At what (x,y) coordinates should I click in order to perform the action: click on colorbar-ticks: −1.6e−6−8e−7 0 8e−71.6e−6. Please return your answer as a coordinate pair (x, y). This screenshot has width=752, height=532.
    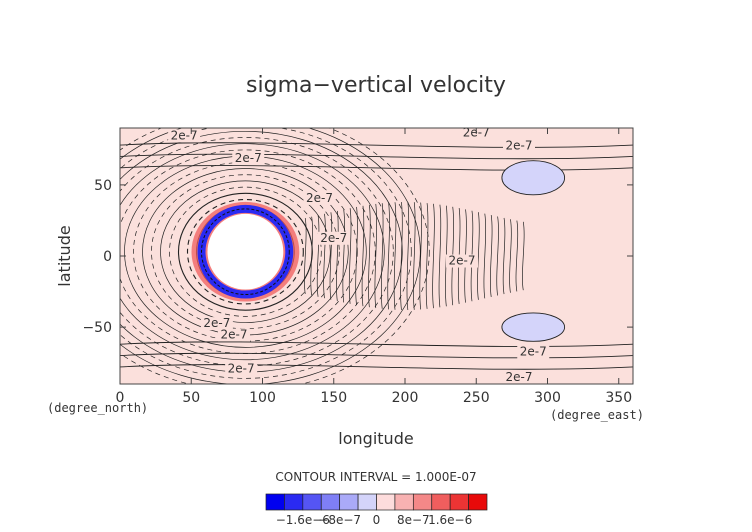
    Looking at the image, I should click on (374, 520).